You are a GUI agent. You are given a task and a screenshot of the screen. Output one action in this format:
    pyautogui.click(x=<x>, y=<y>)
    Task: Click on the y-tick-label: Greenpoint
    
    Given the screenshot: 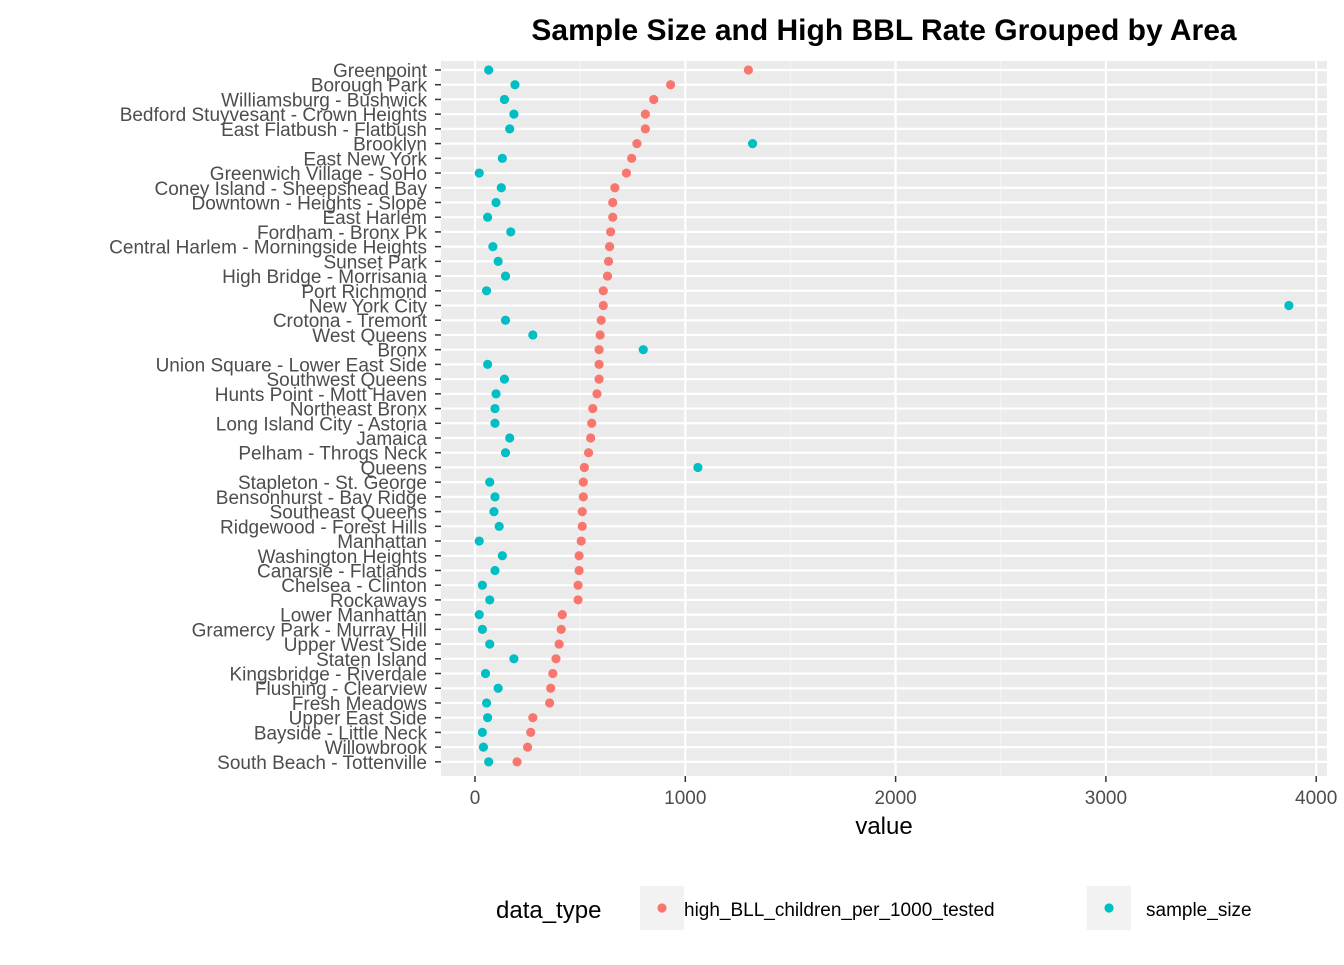 What is the action you would take?
    pyautogui.click(x=380, y=71)
    